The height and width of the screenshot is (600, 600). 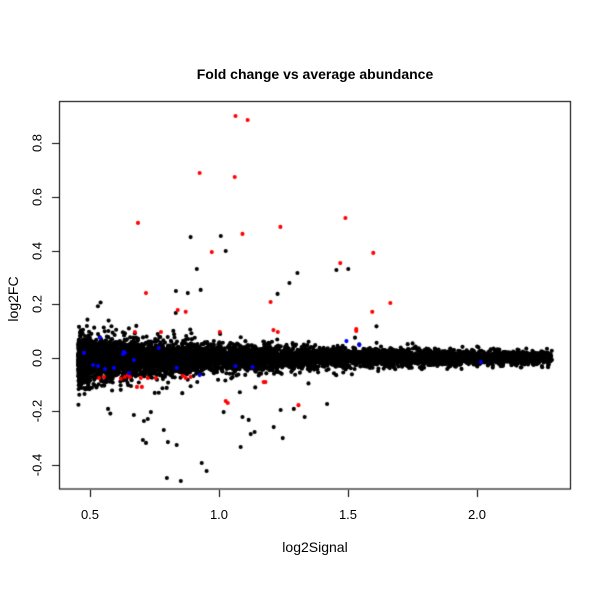 I want to click on y-tick-label: 0.0, so click(x=37, y=357).